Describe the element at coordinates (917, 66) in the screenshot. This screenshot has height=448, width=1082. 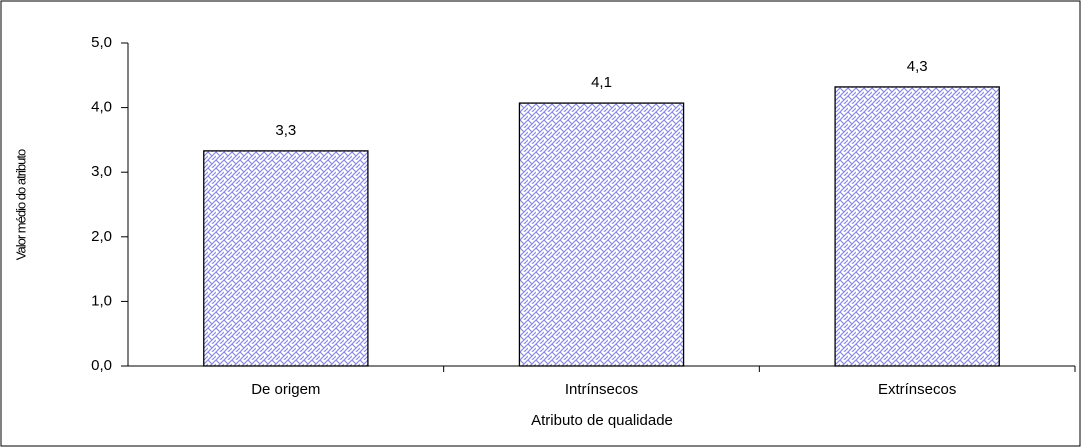
I see `data-label: 4,3` at that location.